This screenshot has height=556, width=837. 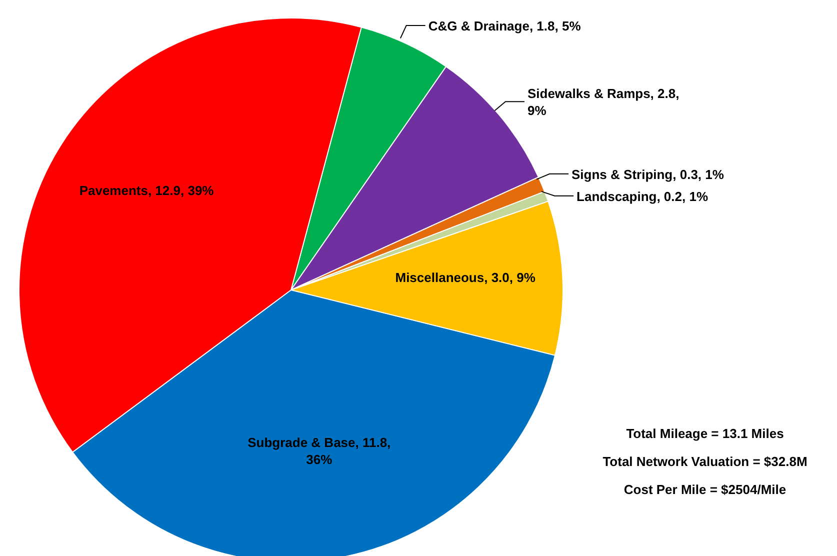 What do you see at coordinates (319, 450) in the screenshot?
I see `slice-label: Subgrade & Base, 11.8, 36%` at bounding box center [319, 450].